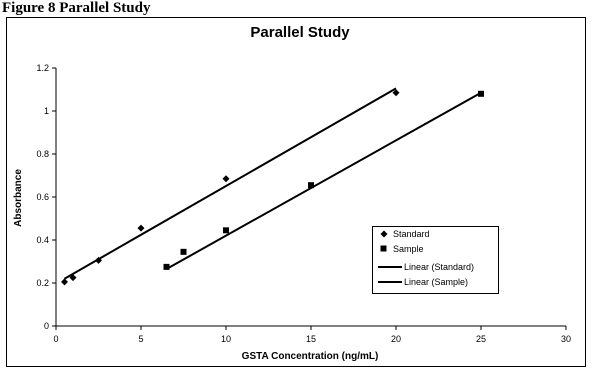 The height and width of the screenshot is (368, 592). Describe the element at coordinates (42, 154) in the screenshot. I see `y-tick-label: 0.8` at that location.